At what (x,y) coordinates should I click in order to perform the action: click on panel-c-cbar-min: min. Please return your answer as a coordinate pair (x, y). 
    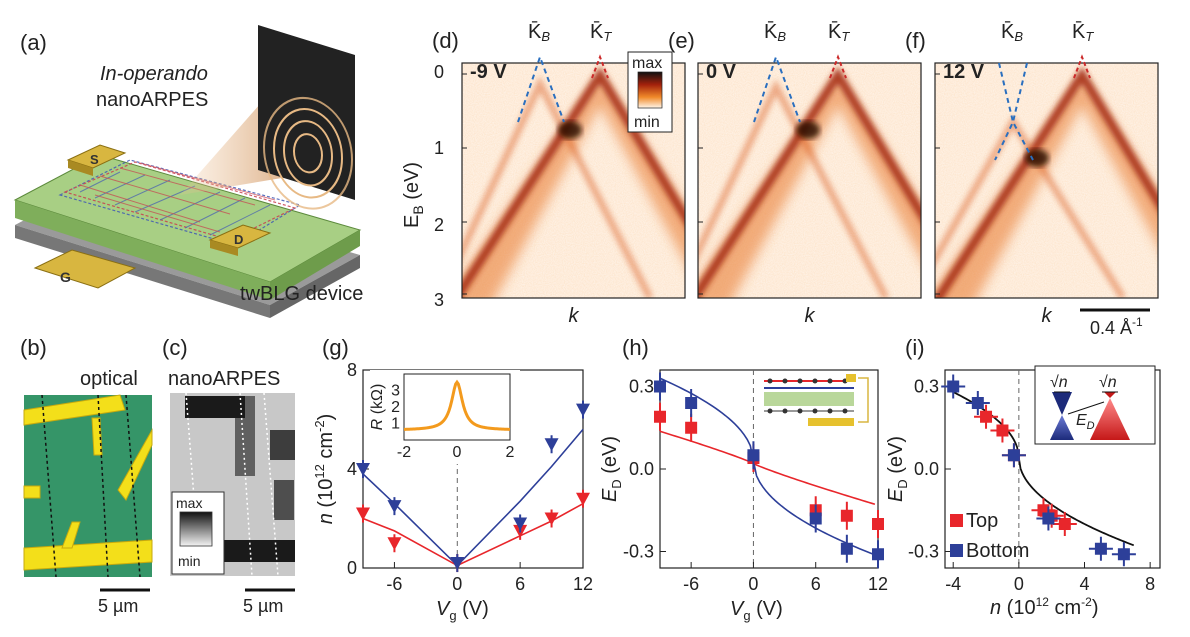
    Looking at the image, I should click on (189, 561).